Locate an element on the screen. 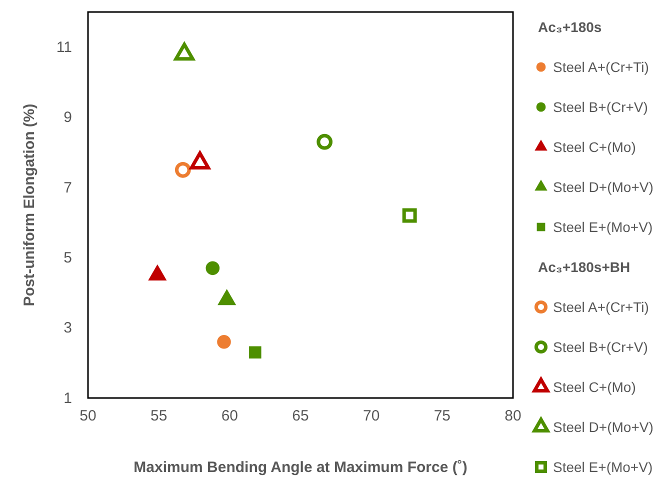 This screenshot has width=669, height=477. x-axis-title: Maximum Bending Angle at Maximum Force (˚) is located at coordinates (301, 467).